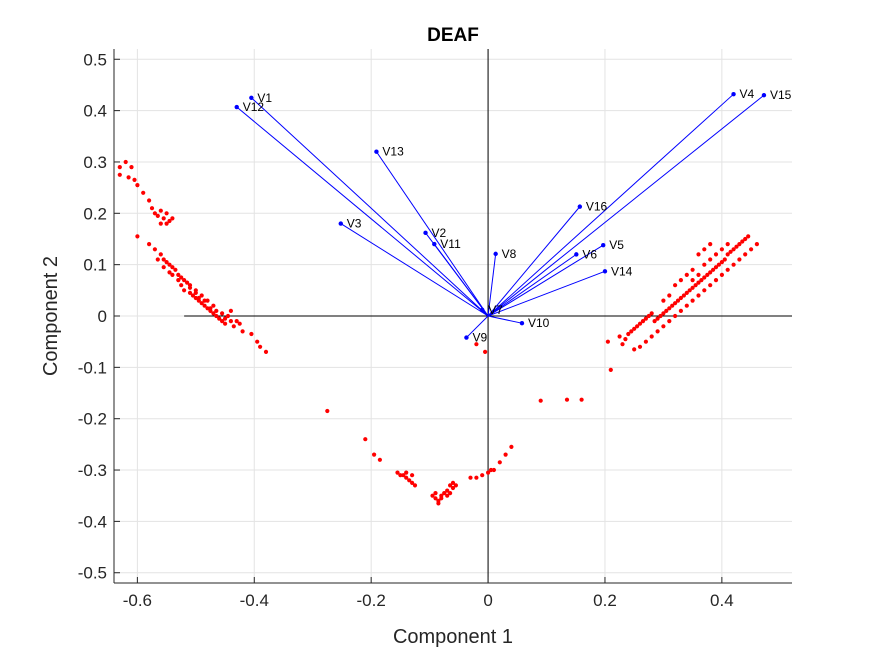 The width and height of the screenshot is (875, 656). I want to click on chart-title: DEAF, so click(453, 35).